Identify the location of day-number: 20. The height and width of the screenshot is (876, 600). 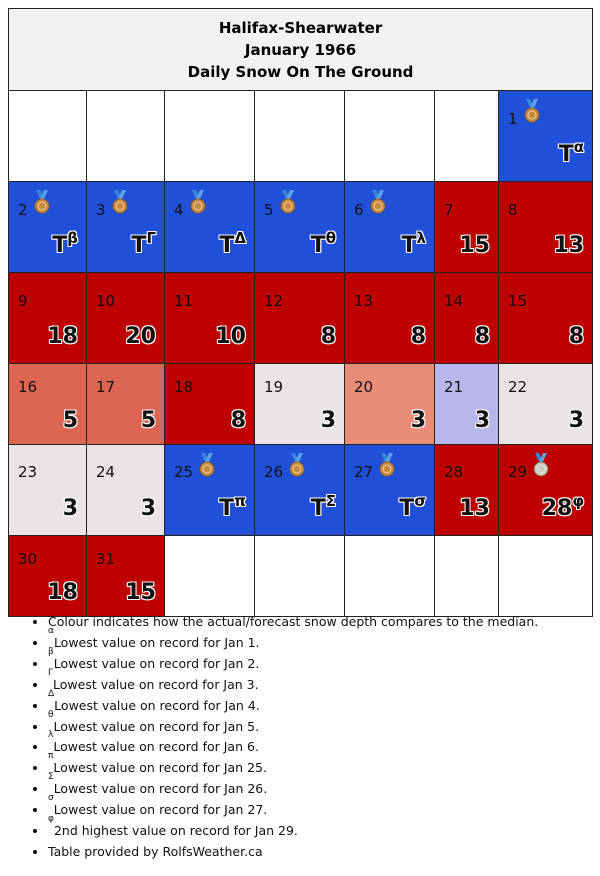
(364, 387).